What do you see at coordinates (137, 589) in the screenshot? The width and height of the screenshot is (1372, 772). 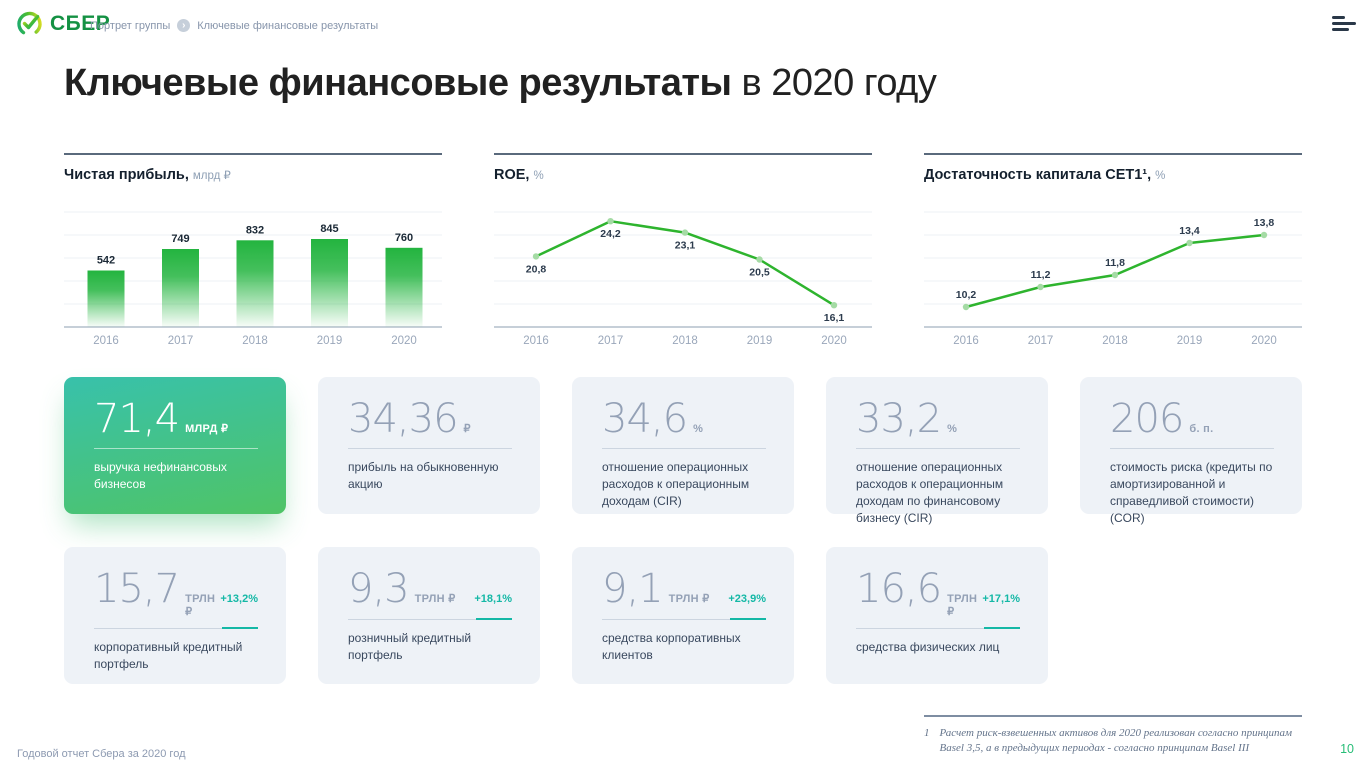 I see `kpi-value: 15,7` at bounding box center [137, 589].